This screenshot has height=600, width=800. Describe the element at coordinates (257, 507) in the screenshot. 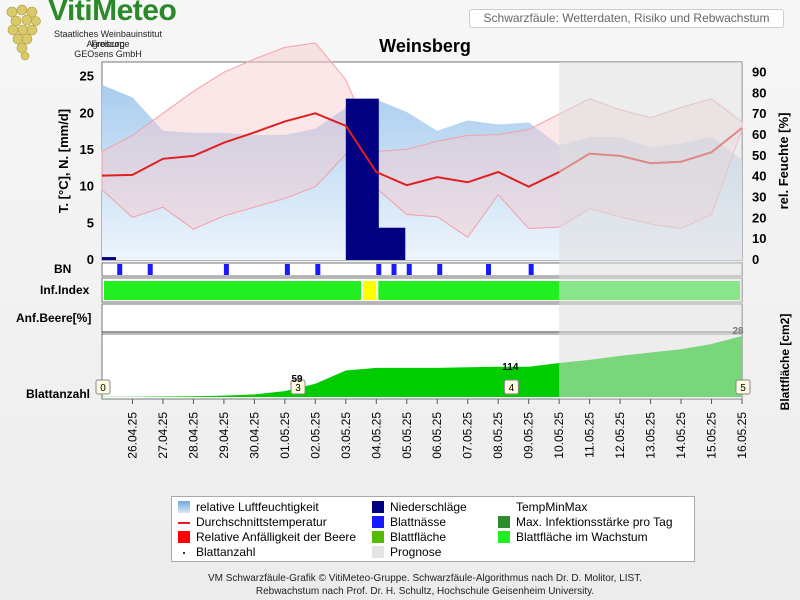

I see `legend-label: relative Luftfeuchtigkeit` at that location.